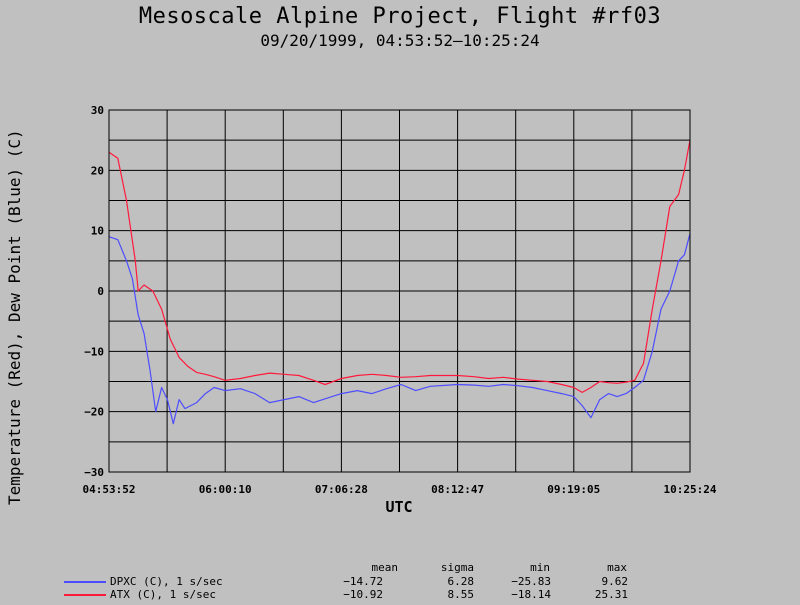 This screenshot has width=800, height=605. What do you see at coordinates (109, 489) in the screenshot?
I see `x-tick-label: 04:53:52` at bounding box center [109, 489].